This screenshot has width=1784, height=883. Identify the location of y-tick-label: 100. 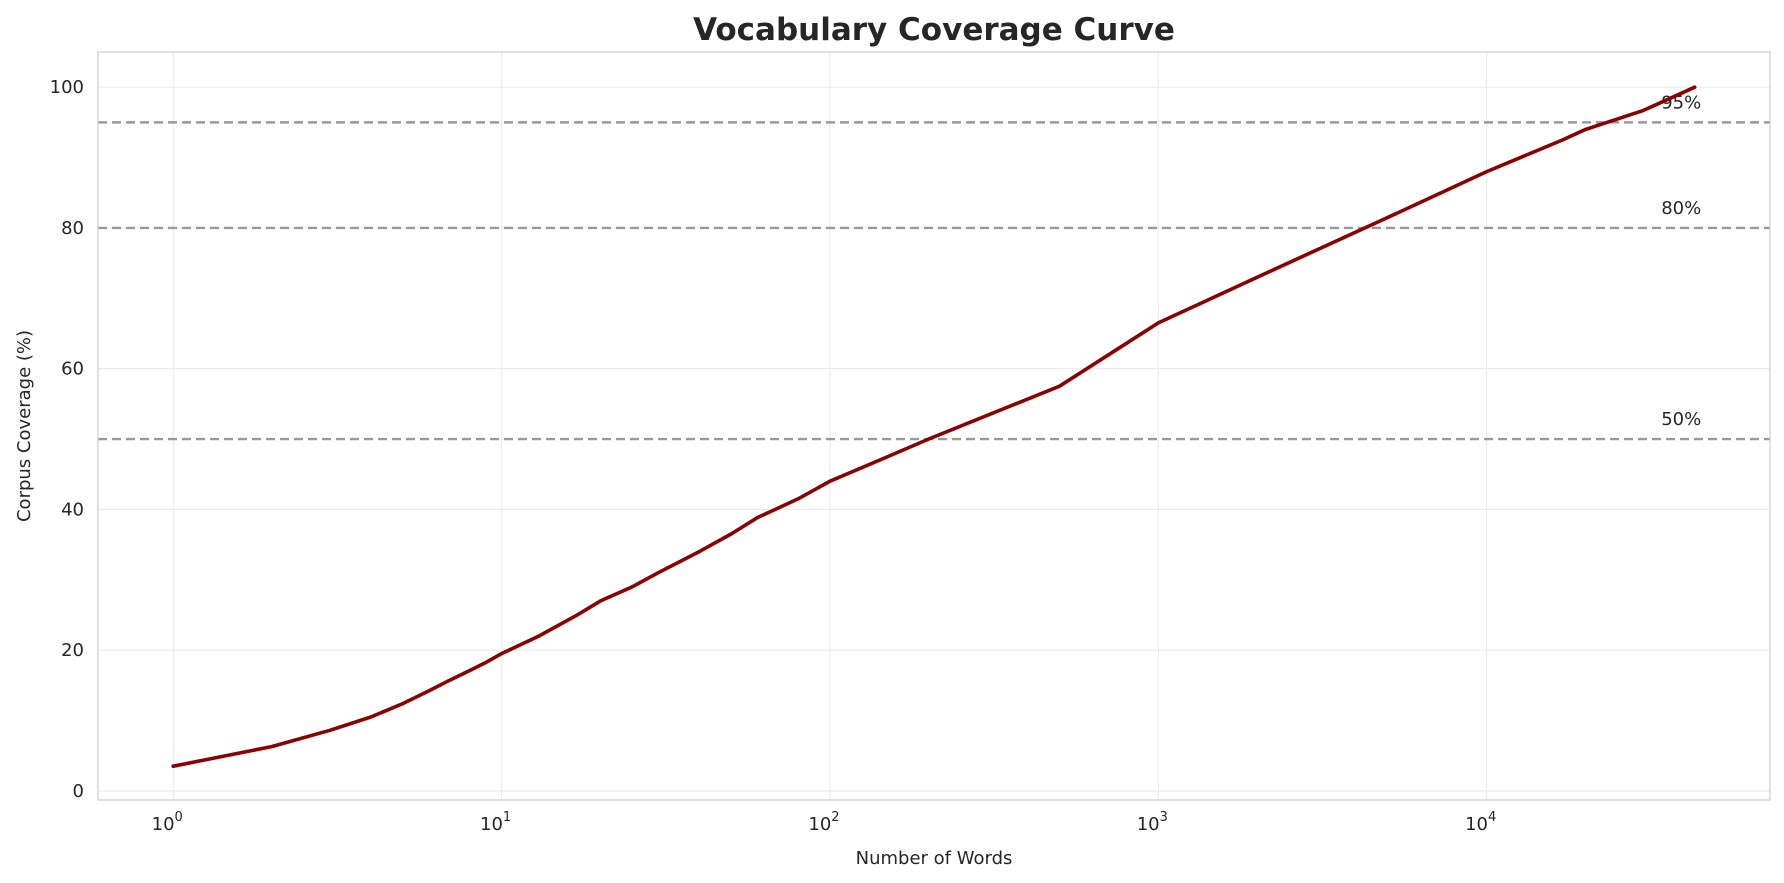
(67, 87).